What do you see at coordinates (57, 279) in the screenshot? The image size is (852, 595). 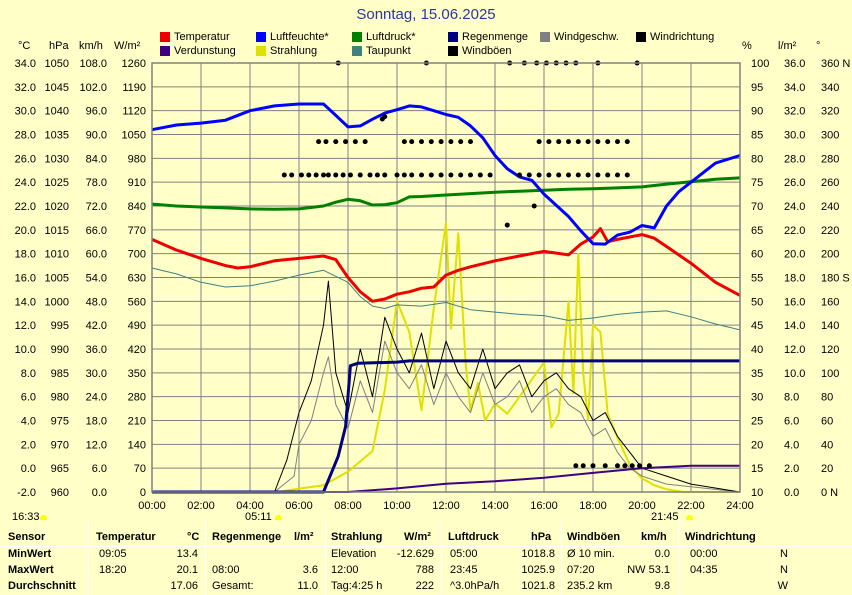 I see `tick-label-hpa: 1005` at bounding box center [57, 279].